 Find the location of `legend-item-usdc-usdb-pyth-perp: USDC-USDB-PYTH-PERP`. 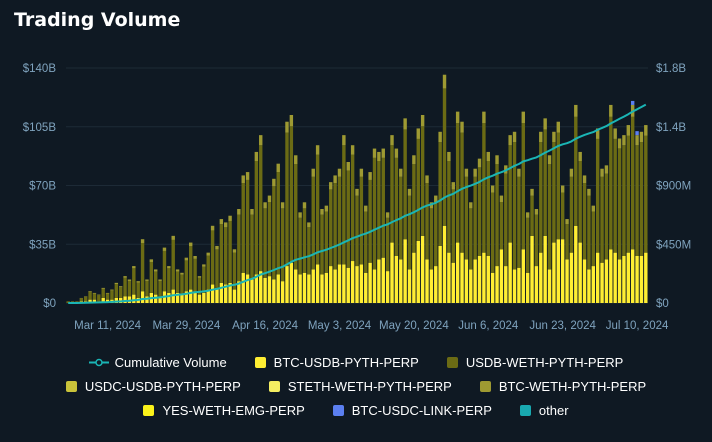

legend-item-usdc-usdb-pyth-perp: USDC-USDB-PYTH-PERP is located at coordinates (153, 386).